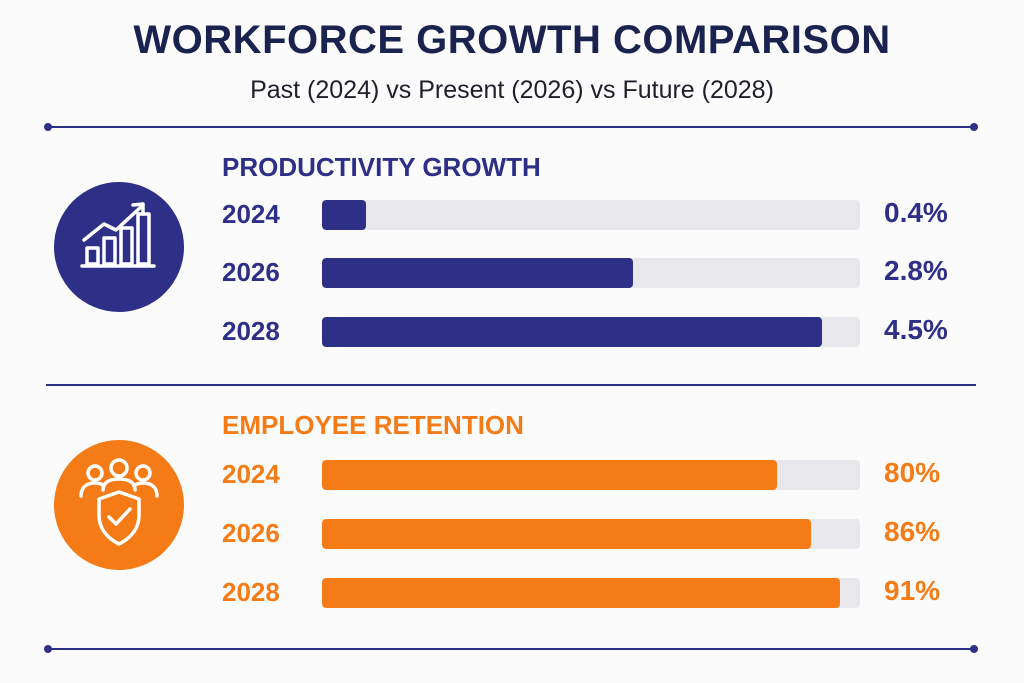 This screenshot has height=683, width=1024. Describe the element at coordinates (119, 502) in the screenshot. I see `people-shield-check-icon` at that location.